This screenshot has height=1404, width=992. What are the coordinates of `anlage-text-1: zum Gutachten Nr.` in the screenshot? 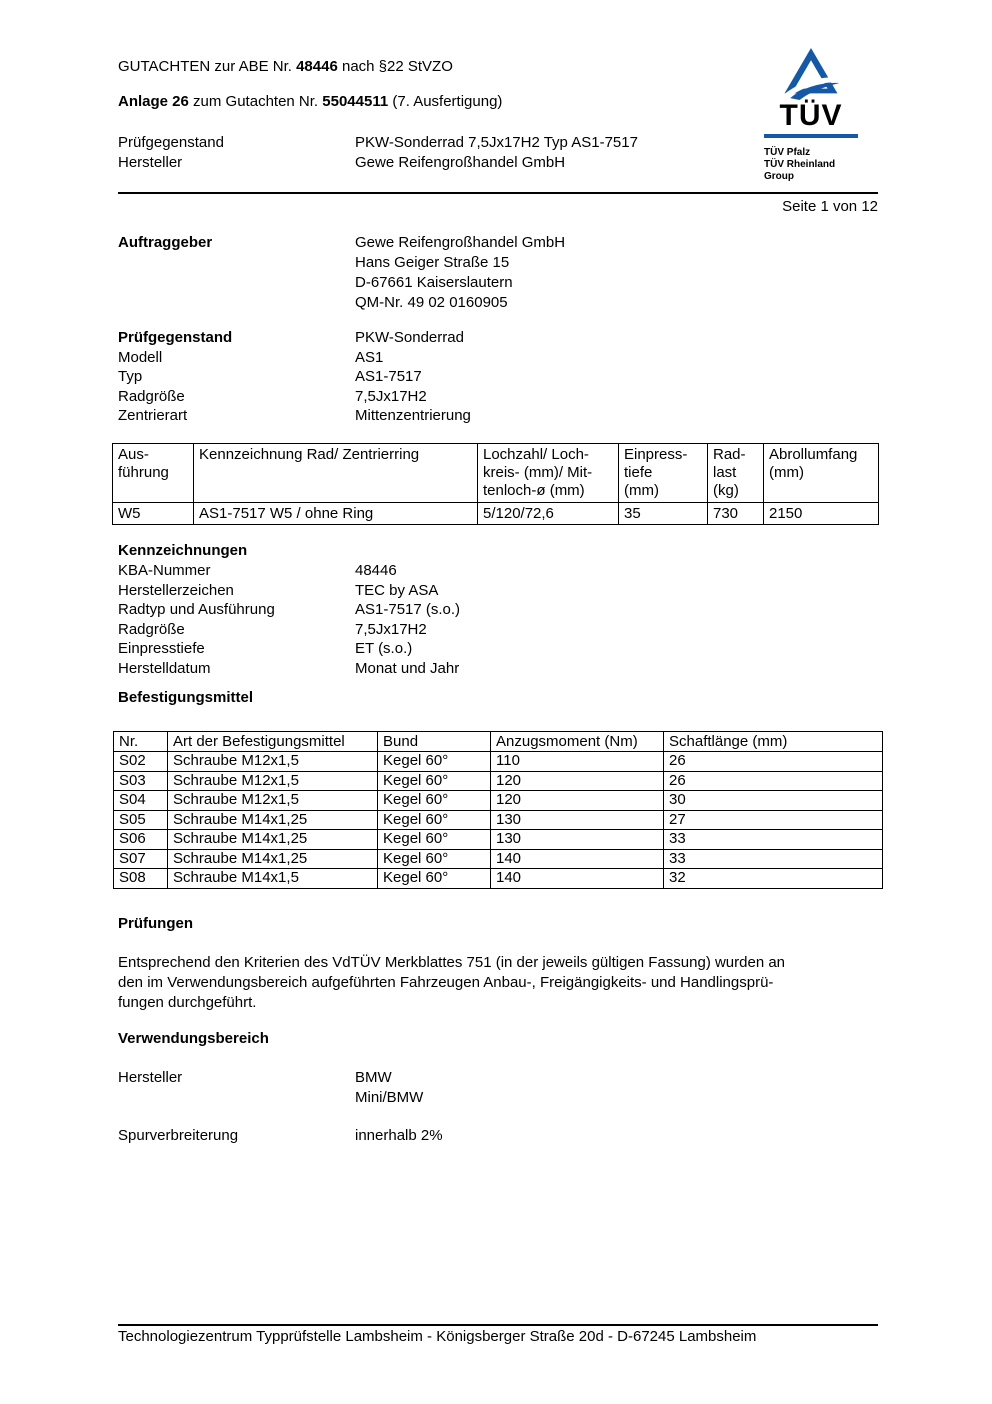 It's located at (255, 101).